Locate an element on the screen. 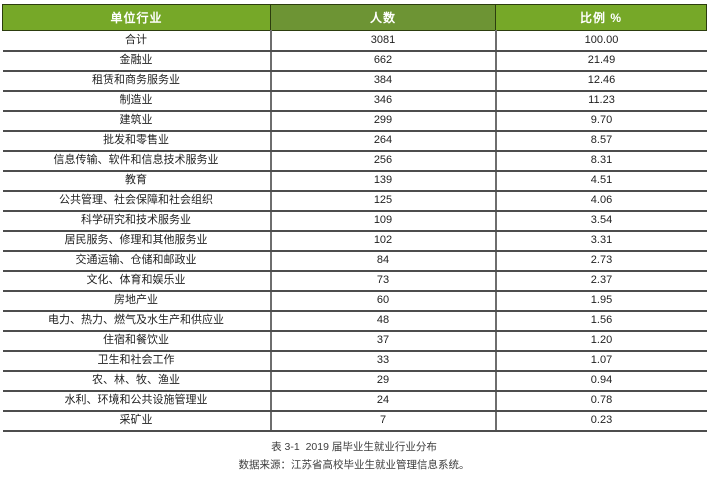  percent-cell: 4.06 is located at coordinates (601, 201).